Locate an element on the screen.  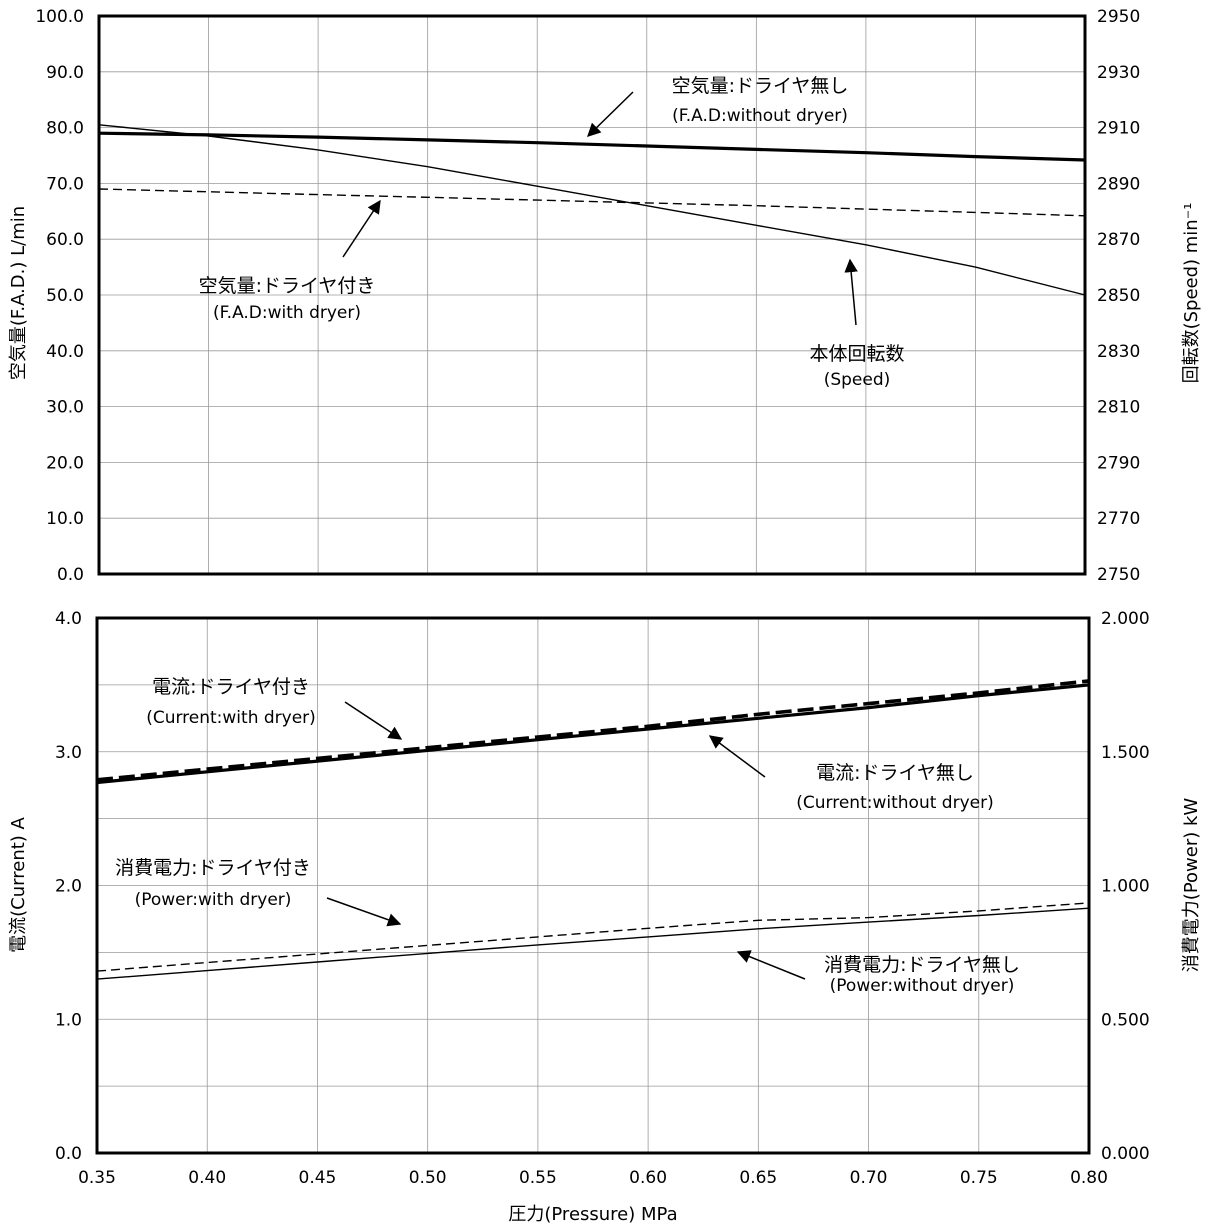
top-series is located at coordinates (592, 210).